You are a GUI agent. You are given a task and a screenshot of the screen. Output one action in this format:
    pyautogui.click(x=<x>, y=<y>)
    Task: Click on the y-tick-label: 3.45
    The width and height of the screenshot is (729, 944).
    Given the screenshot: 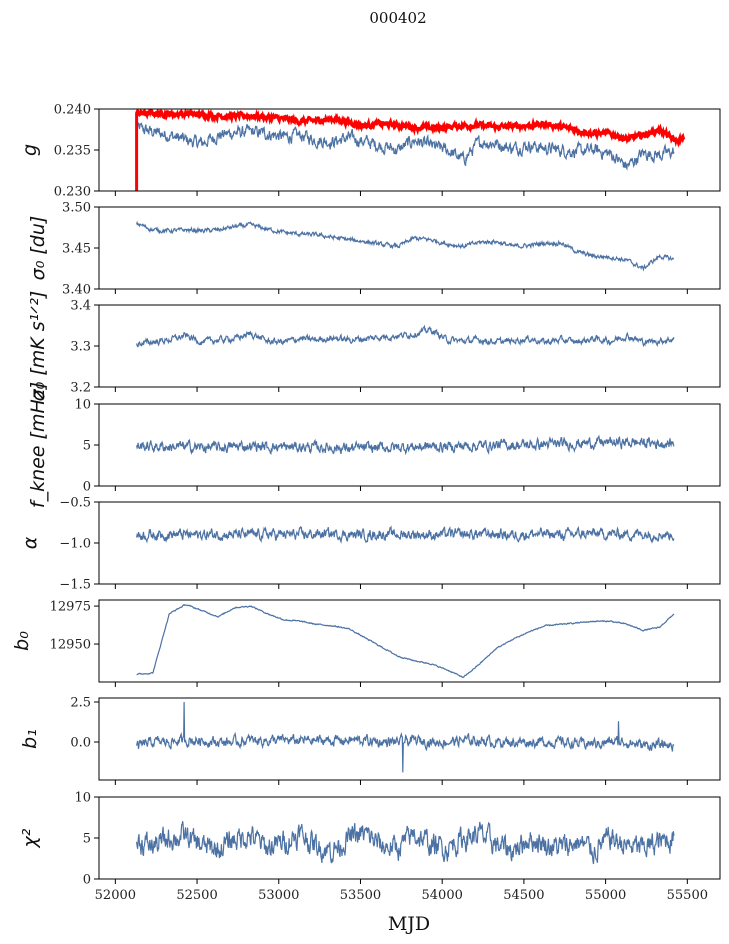 What is the action you would take?
    pyautogui.click(x=76, y=249)
    